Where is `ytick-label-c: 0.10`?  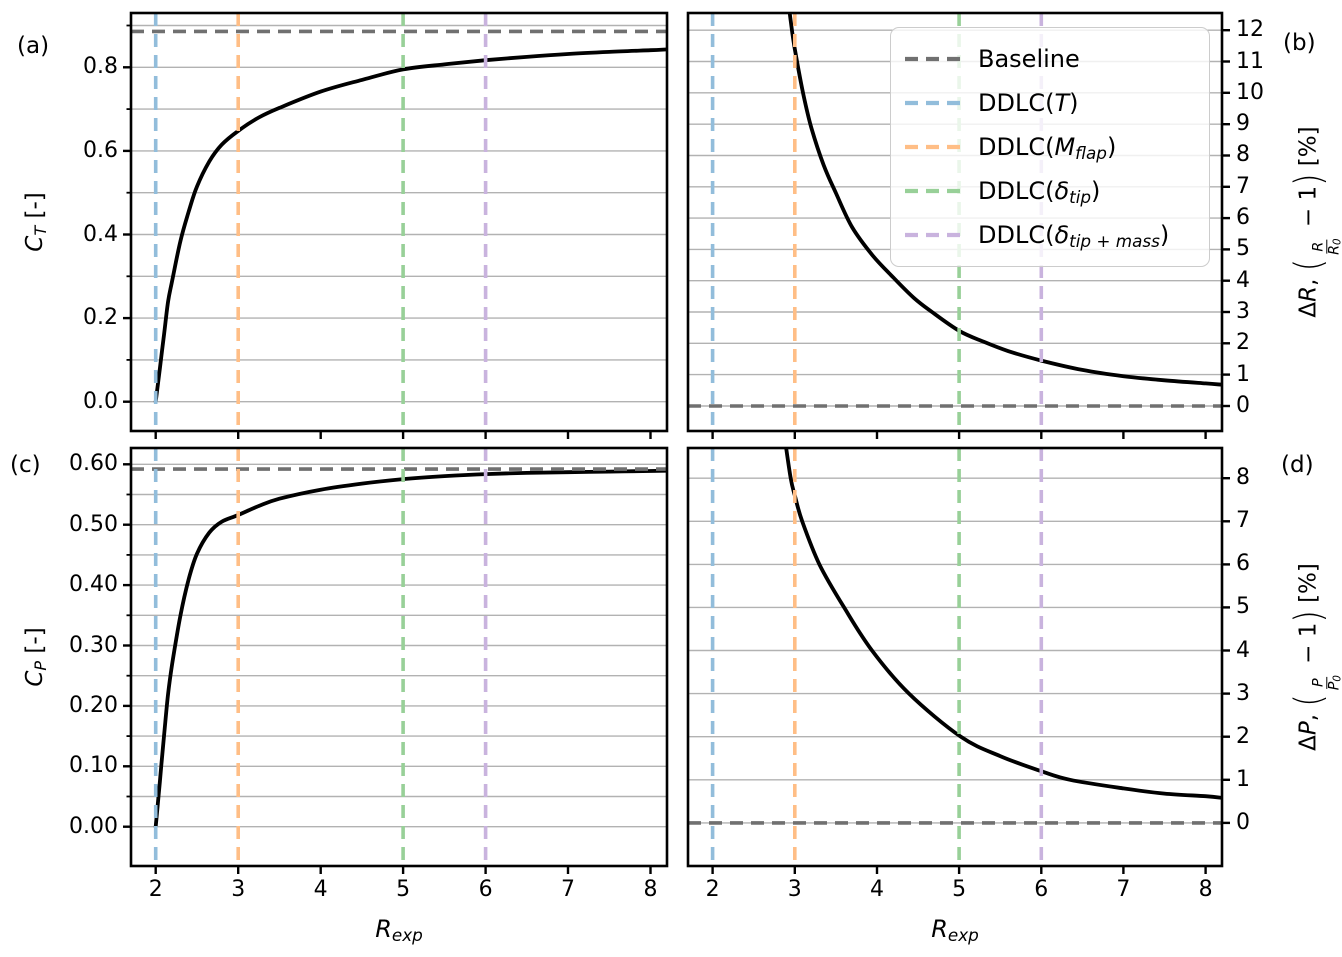 ytick-label-c: 0.10 is located at coordinates (93, 766).